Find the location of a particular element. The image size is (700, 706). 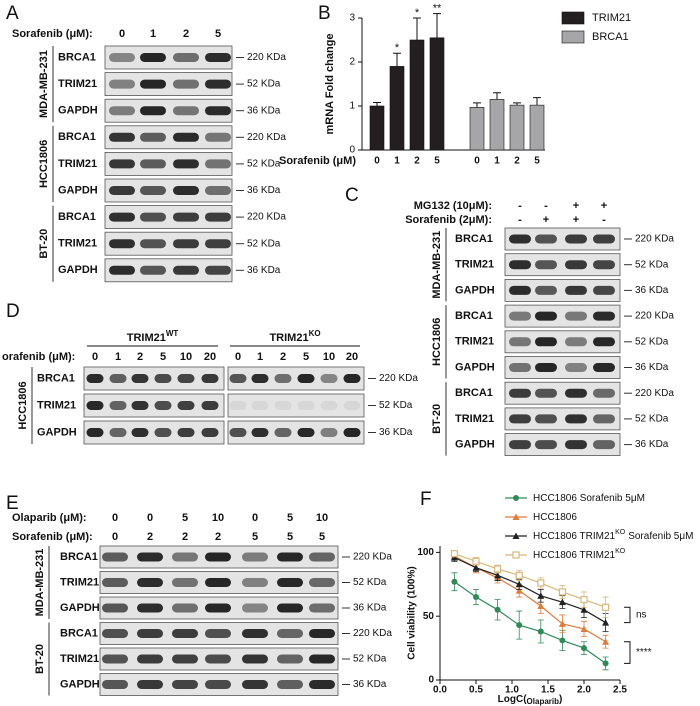

legend-sup: KO is located at coordinates (620, 532).